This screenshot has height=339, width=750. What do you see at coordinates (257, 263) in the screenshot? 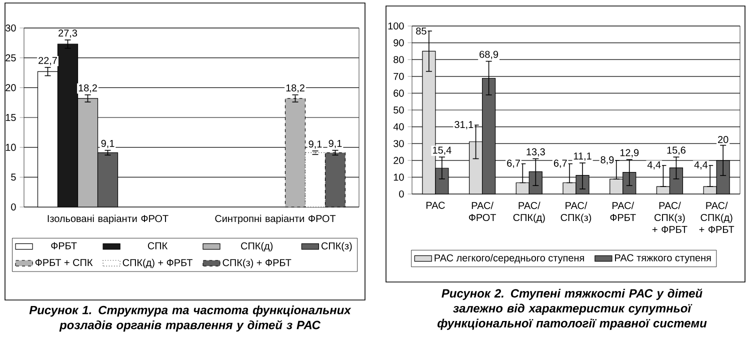
I see `legend-label: СПК(з) + ФРБТ` at bounding box center [257, 263].